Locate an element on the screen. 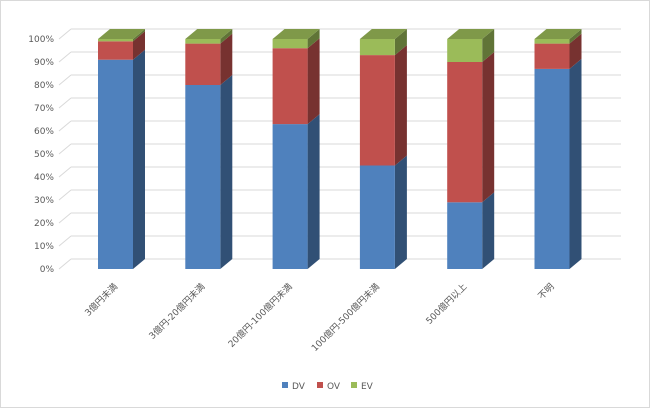 Image resolution: width=650 pixels, height=412 pixels. legend-swatch-ev is located at coordinates (354, 385).